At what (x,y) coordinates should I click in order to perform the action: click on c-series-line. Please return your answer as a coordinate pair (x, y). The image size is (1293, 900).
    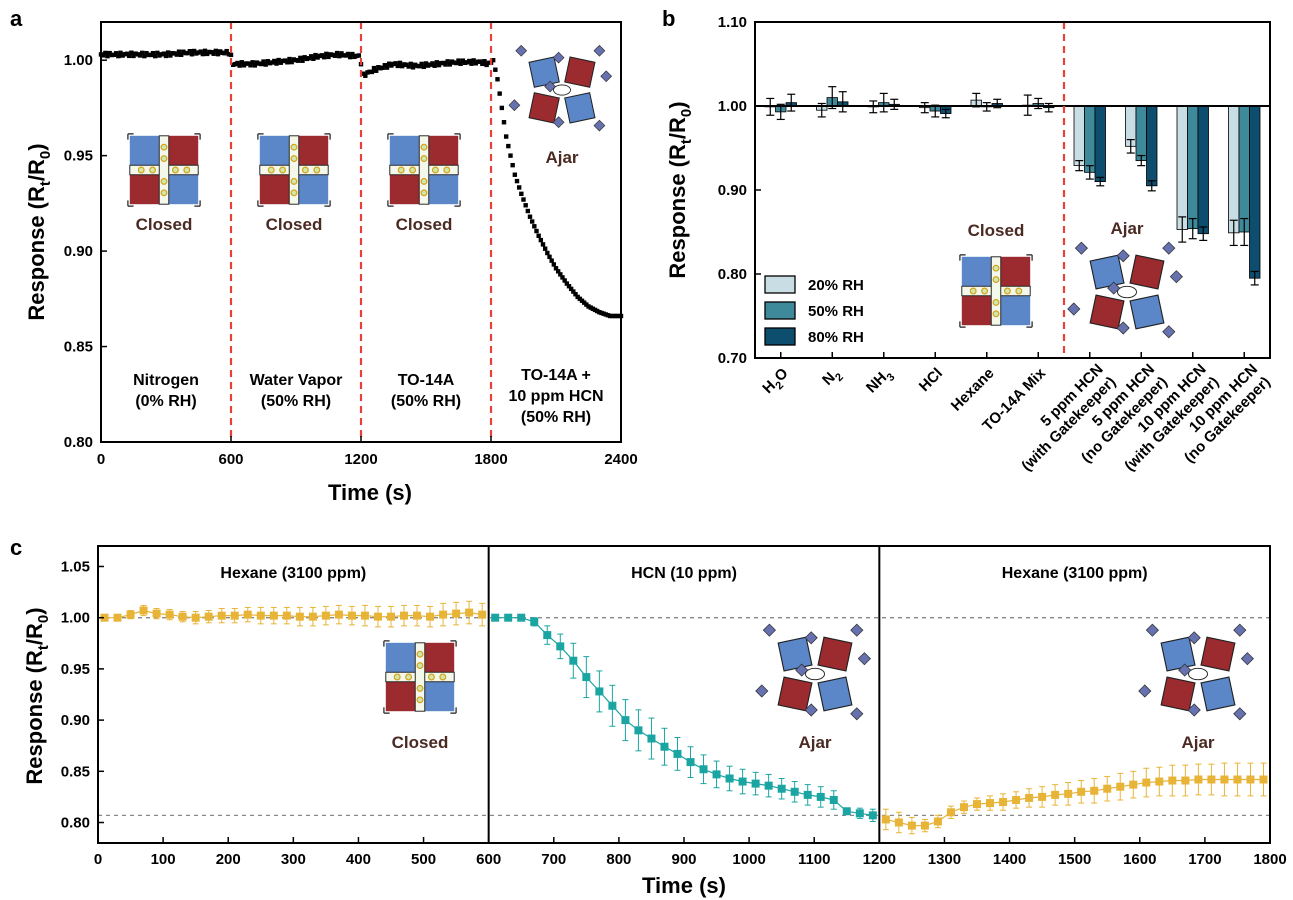
    Looking at the image, I should click on (684, 716).